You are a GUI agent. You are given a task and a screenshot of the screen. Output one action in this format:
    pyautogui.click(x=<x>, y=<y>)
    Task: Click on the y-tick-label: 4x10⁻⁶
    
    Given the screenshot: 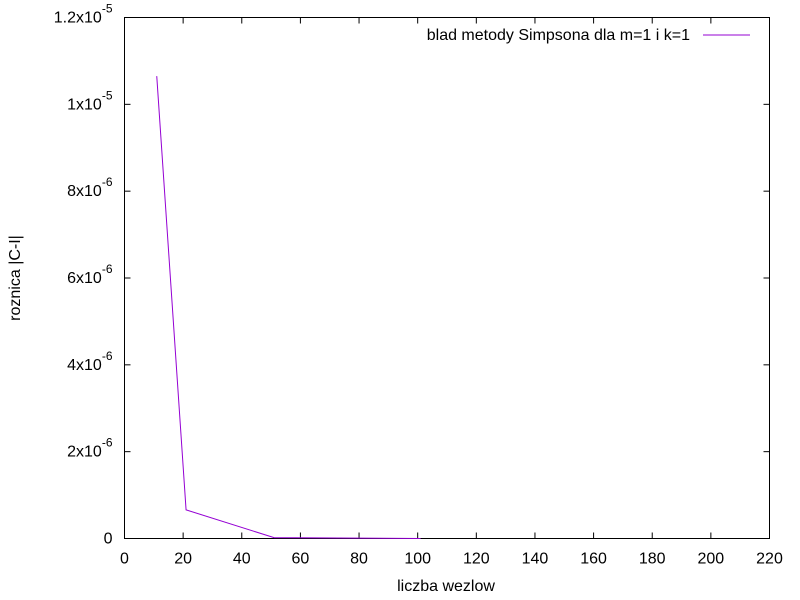 What is the action you would take?
    pyautogui.click(x=90, y=361)
    